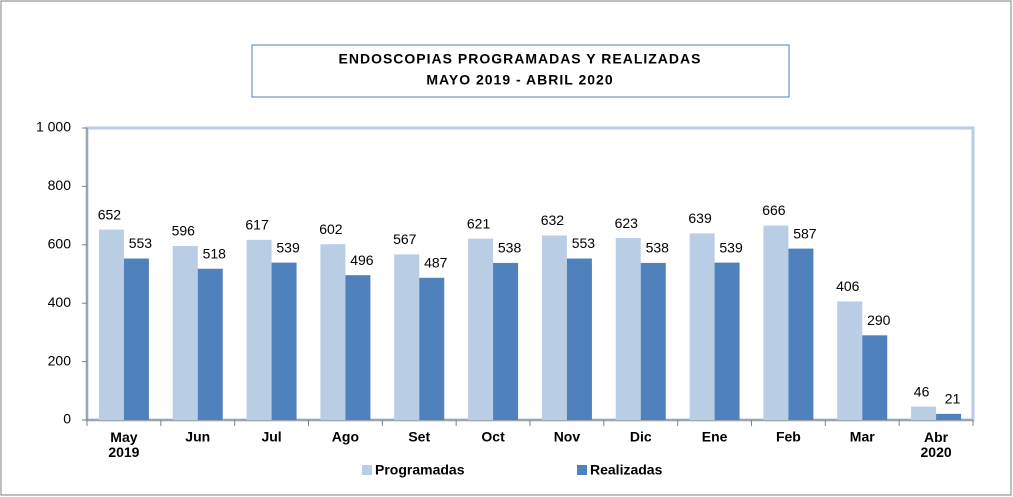 The image size is (1013, 497). What do you see at coordinates (67, 419) in the screenshot?
I see `y-tick-label: 0` at bounding box center [67, 419].